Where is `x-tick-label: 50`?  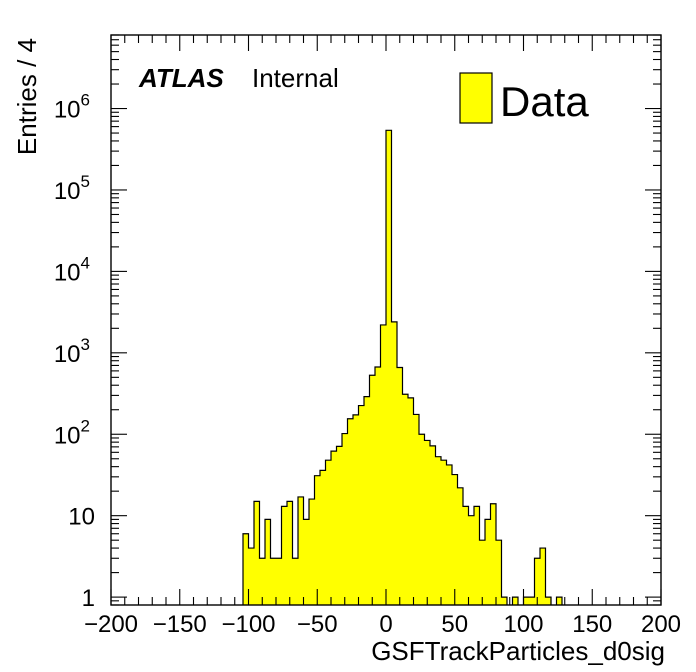
x-tick-label: 50 is located at coordinates (454, 624).